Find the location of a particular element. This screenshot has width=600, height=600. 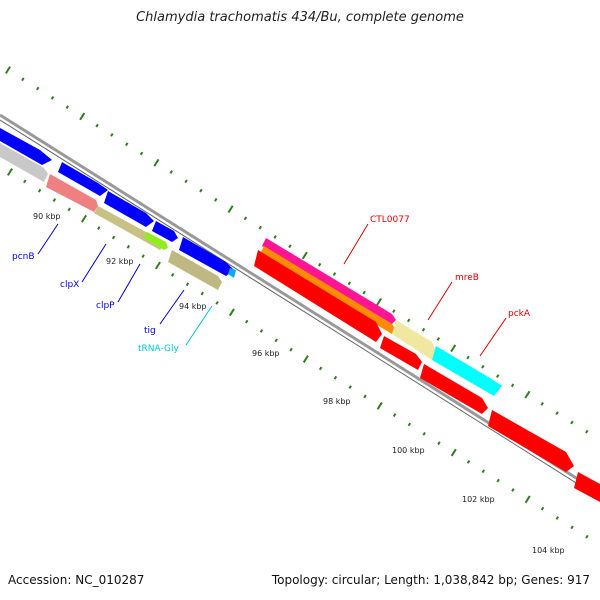

orange-block is located at coordinates (328, 290).